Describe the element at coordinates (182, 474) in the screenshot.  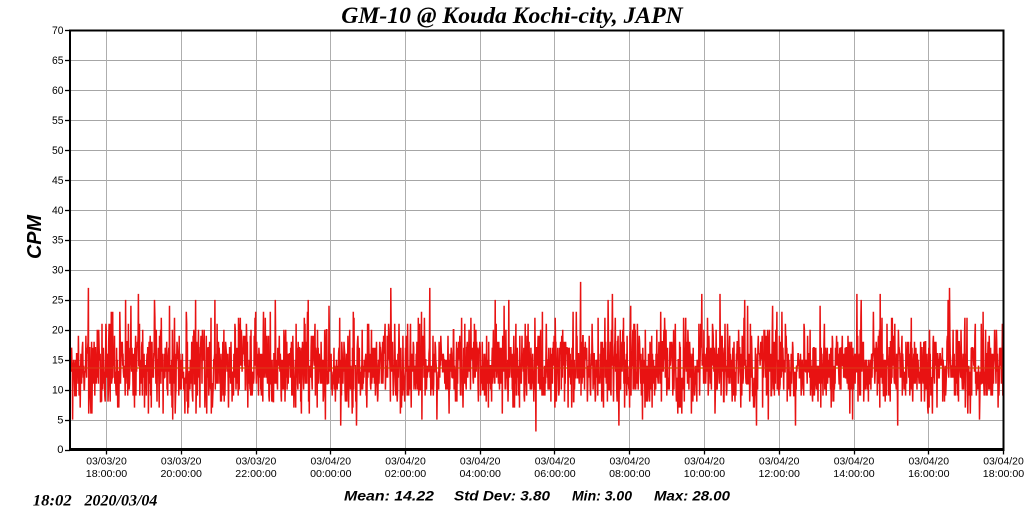
I see `svg-text: 20:00:00` at that location.